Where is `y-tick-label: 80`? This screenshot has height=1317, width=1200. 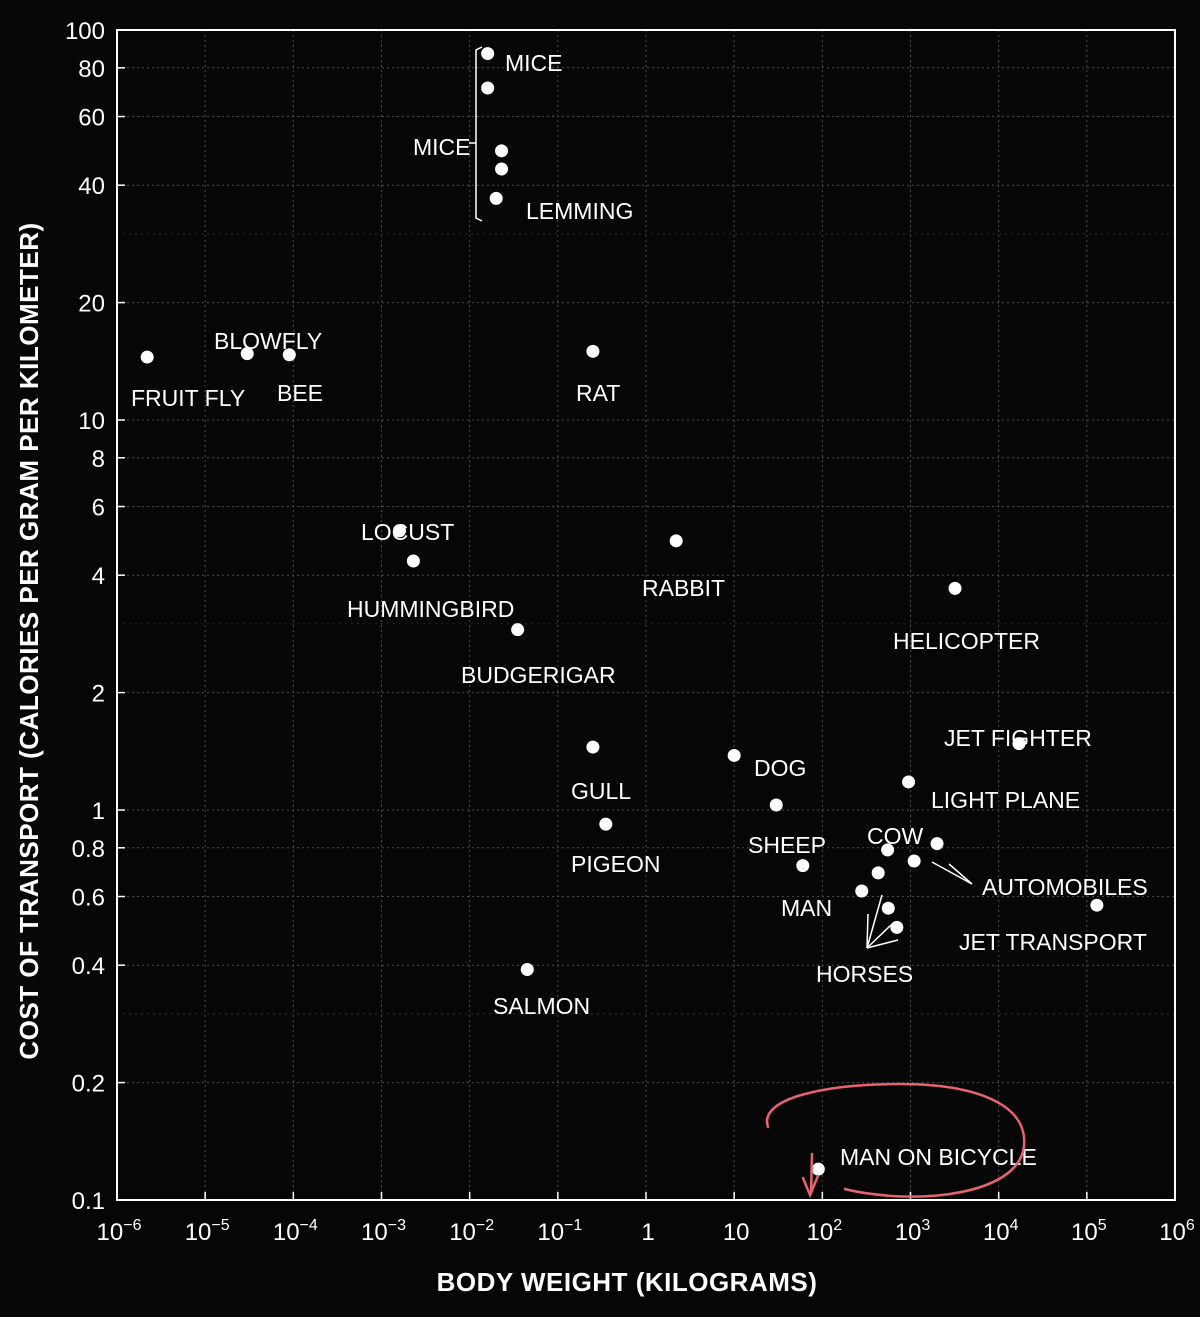
y-tick-label: 80 is located at coordinates (91, 69).